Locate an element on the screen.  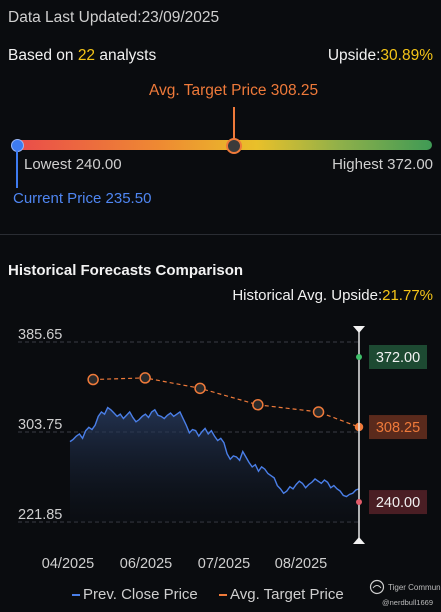
analysts-count: 22 is located at coordinates (86, 55).